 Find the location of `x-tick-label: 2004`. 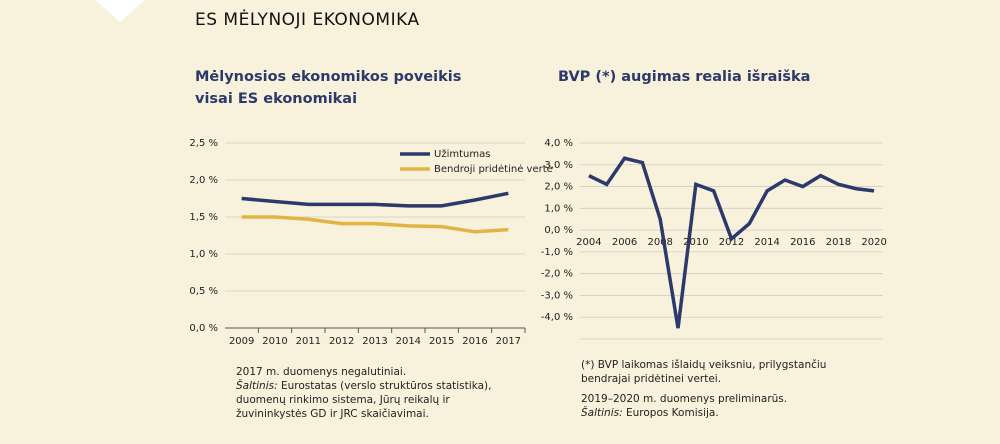

x-tick-label: 2004 is located at coordinates (588, 242).